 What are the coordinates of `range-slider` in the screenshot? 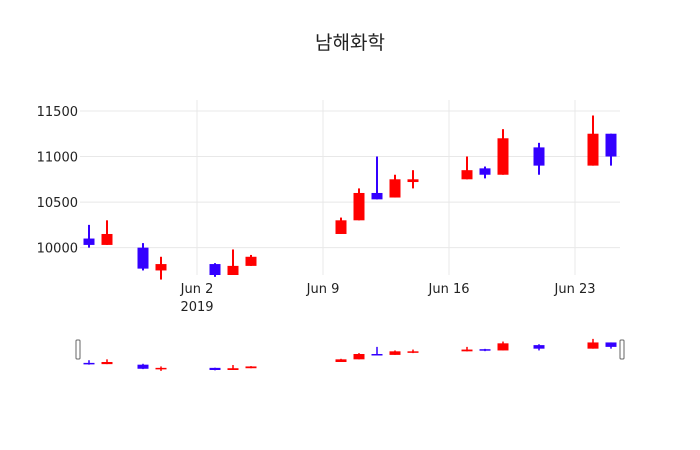 It's located at (350, 354).